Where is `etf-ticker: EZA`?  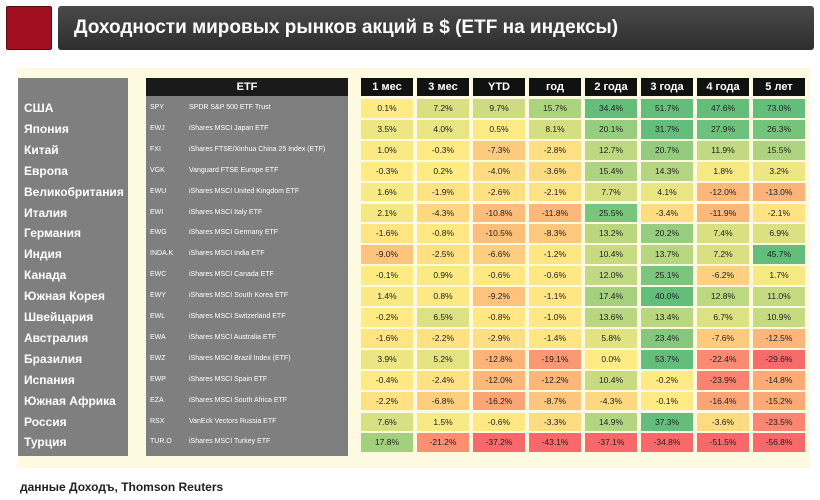
etf-ticker: EZA is located at coordinates (157, 400).